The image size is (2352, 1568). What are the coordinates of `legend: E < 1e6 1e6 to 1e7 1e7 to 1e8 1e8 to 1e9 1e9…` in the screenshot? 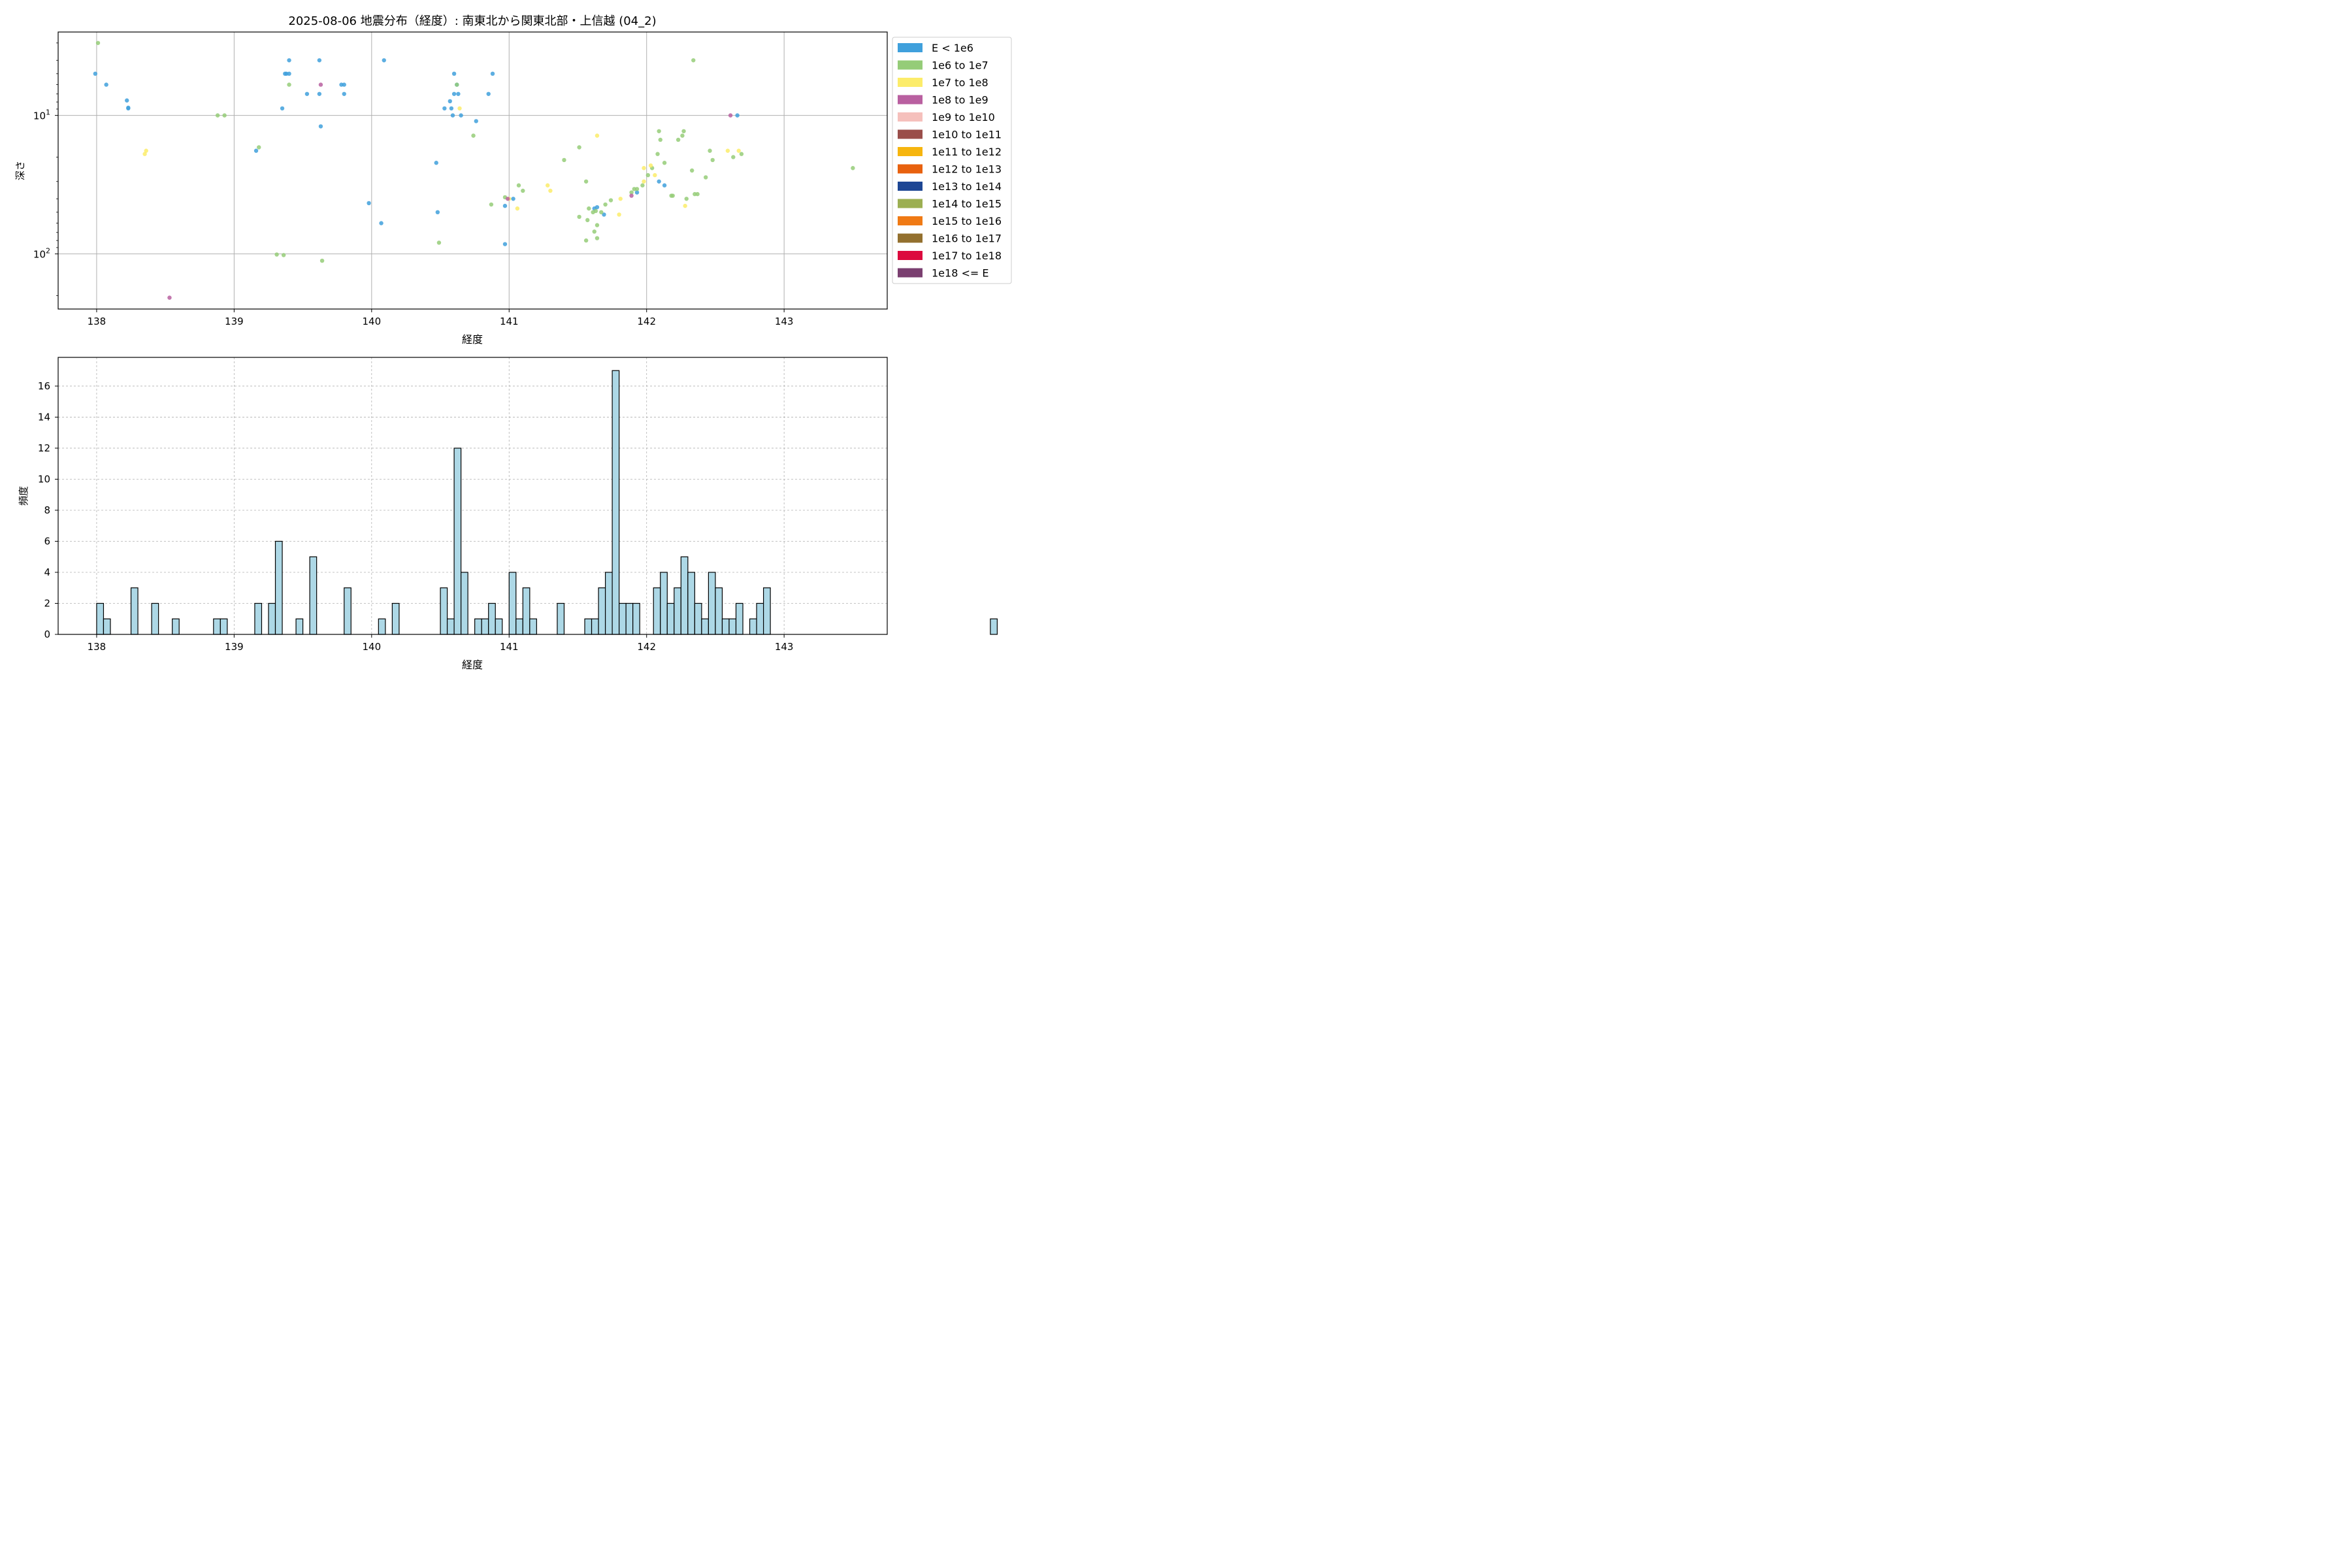 It's located at (952, 160).